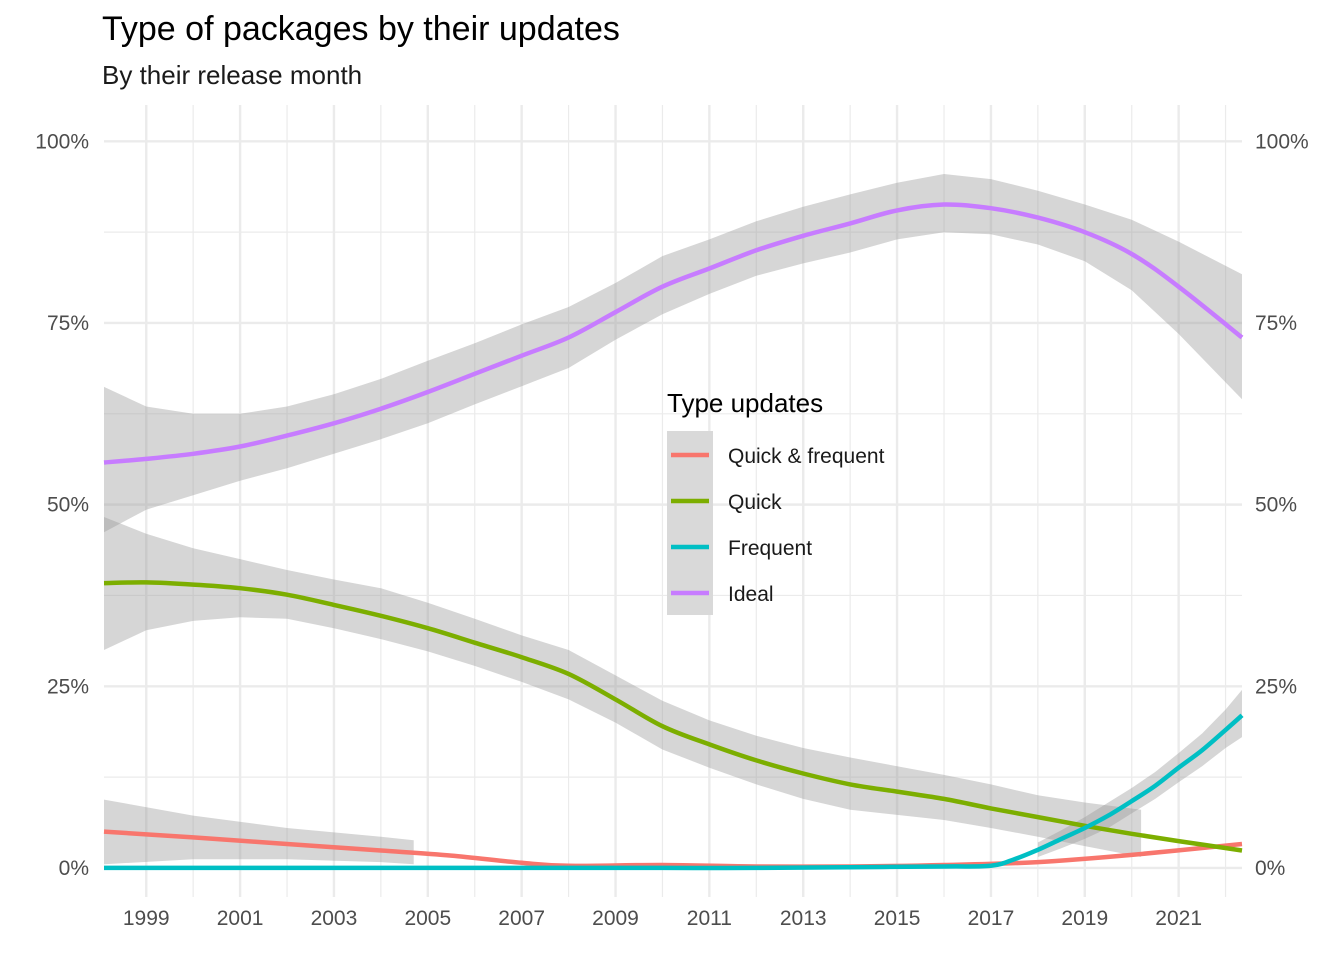  What do you see at coordinates (751, 594) in the screenshot?
I see `legend-label: Ideal` at bounding box center [751, 594].